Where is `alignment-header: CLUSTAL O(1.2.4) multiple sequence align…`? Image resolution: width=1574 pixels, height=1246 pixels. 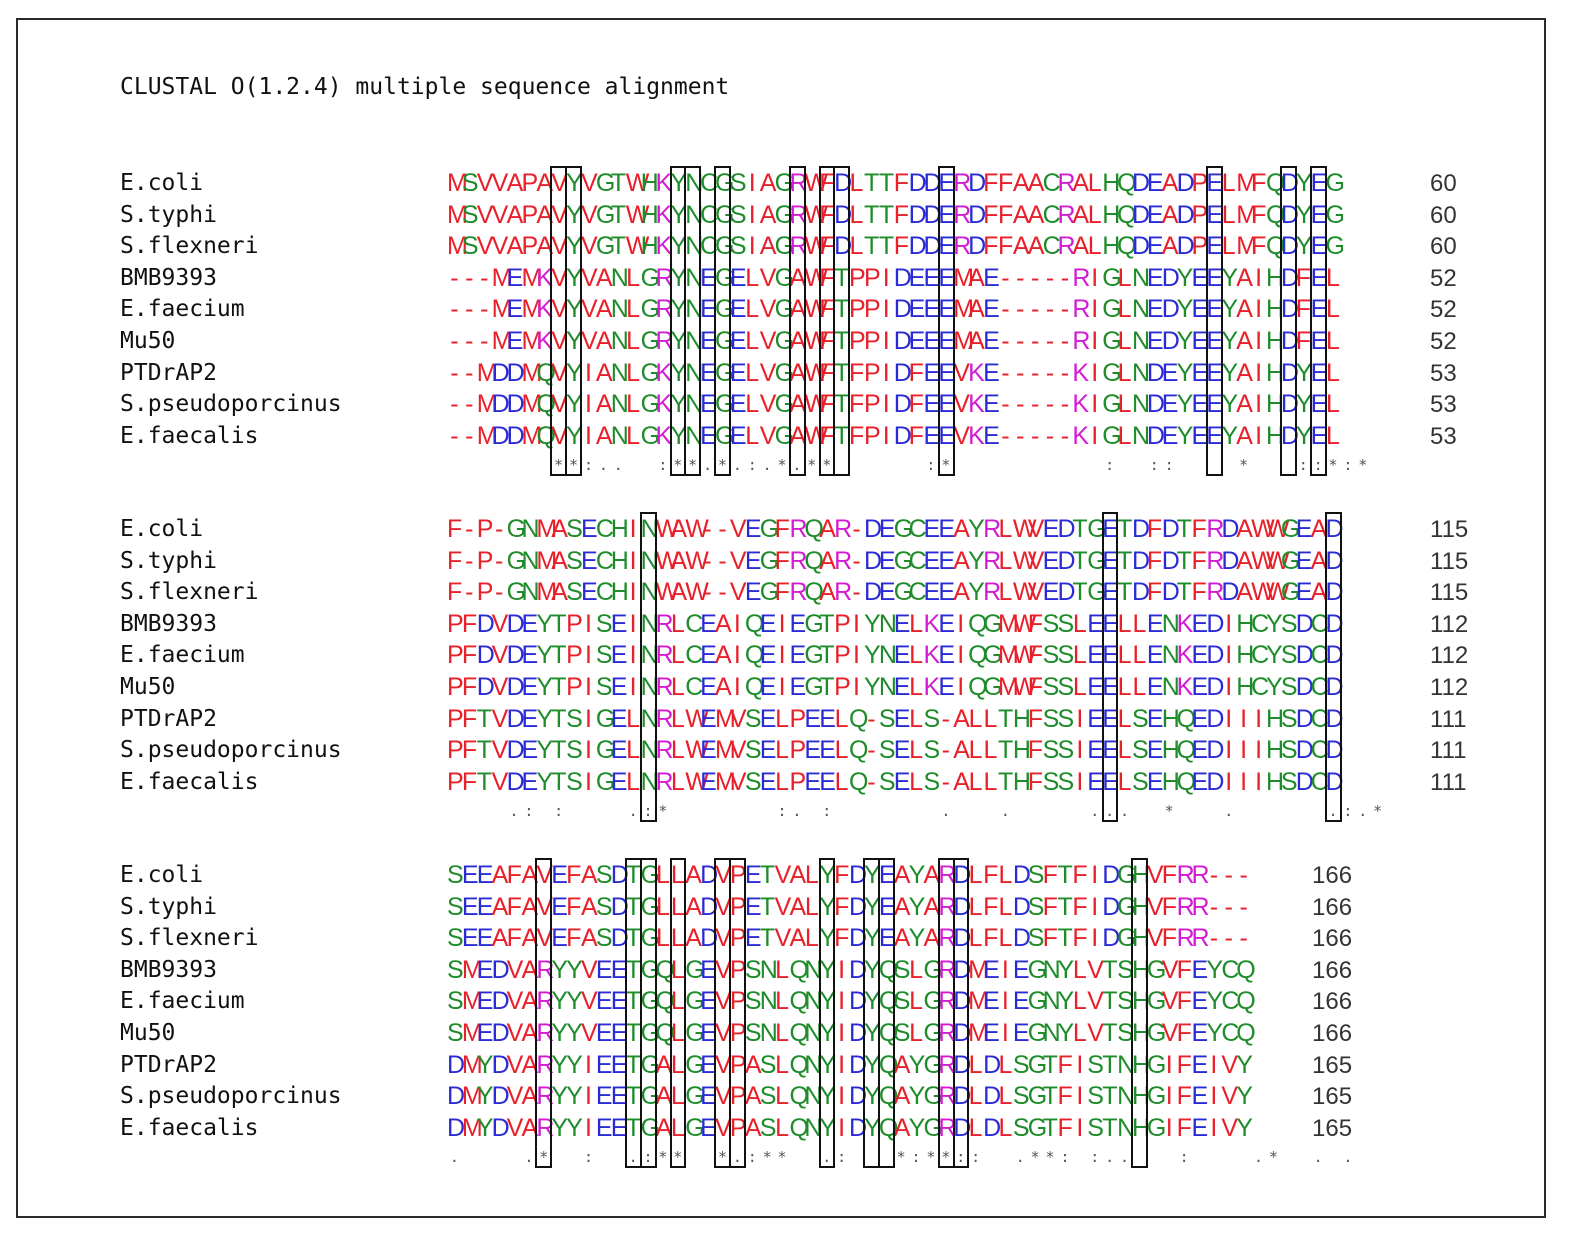 alignment-header: CLUSTAL O(1.2.4) multiple sequence align… is located at coordinates (425, 87).